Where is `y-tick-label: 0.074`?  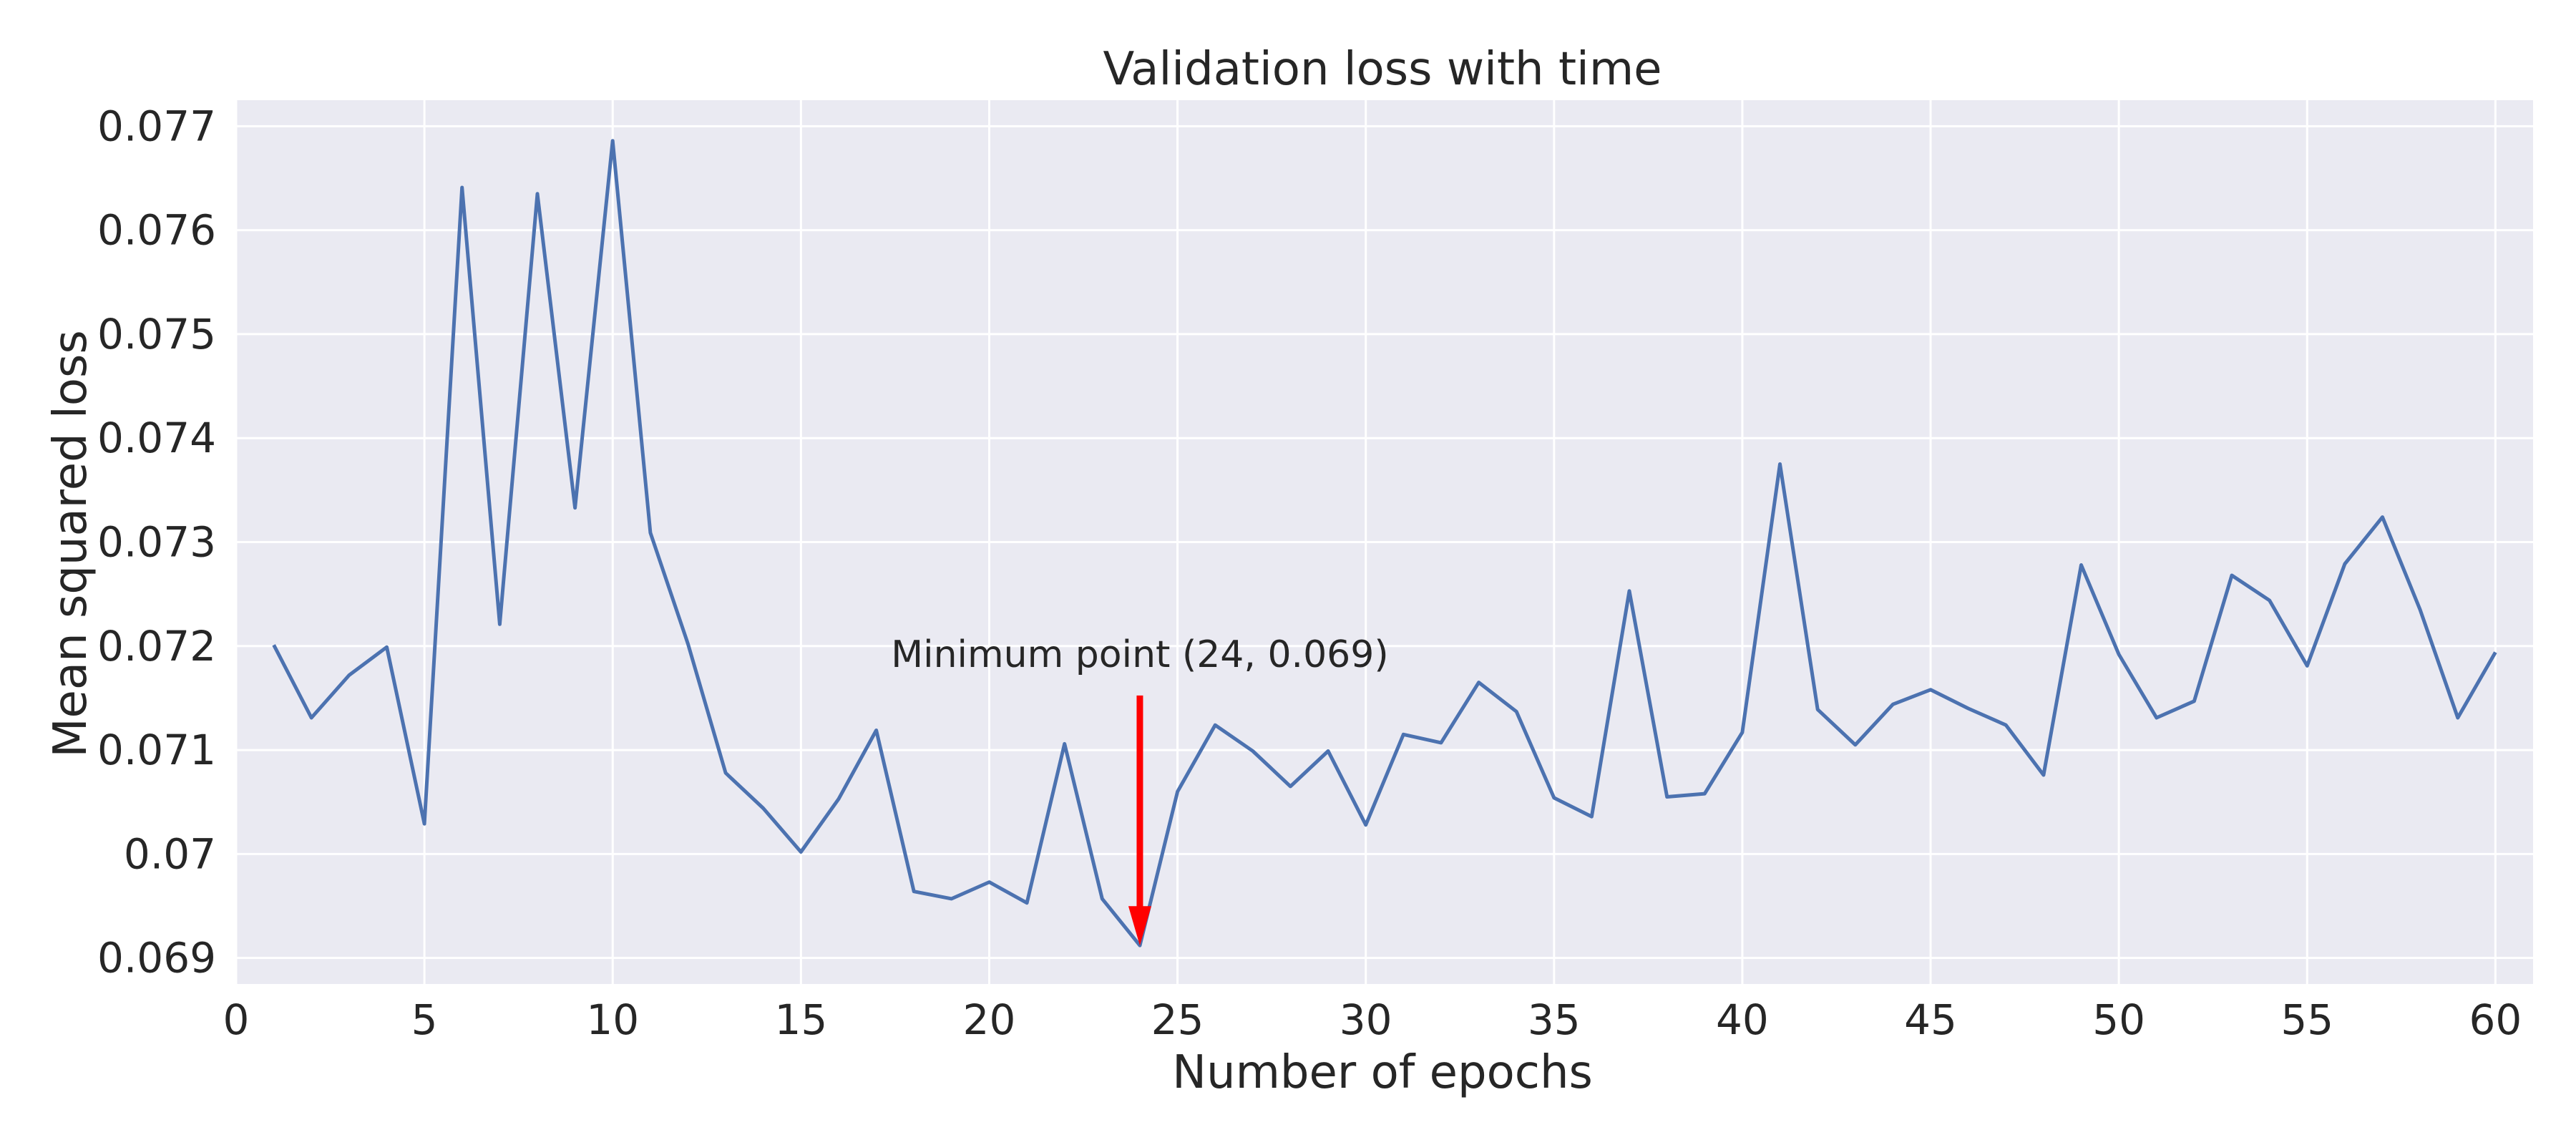
y-tick-label: 0.074 is located at coordinates (156, 438).